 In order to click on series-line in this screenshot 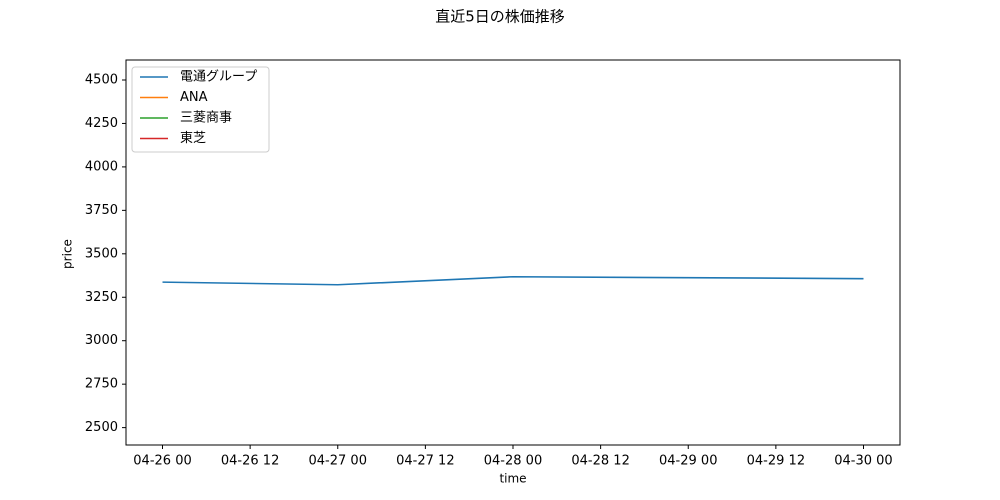, I will do `click(513, 280)`.